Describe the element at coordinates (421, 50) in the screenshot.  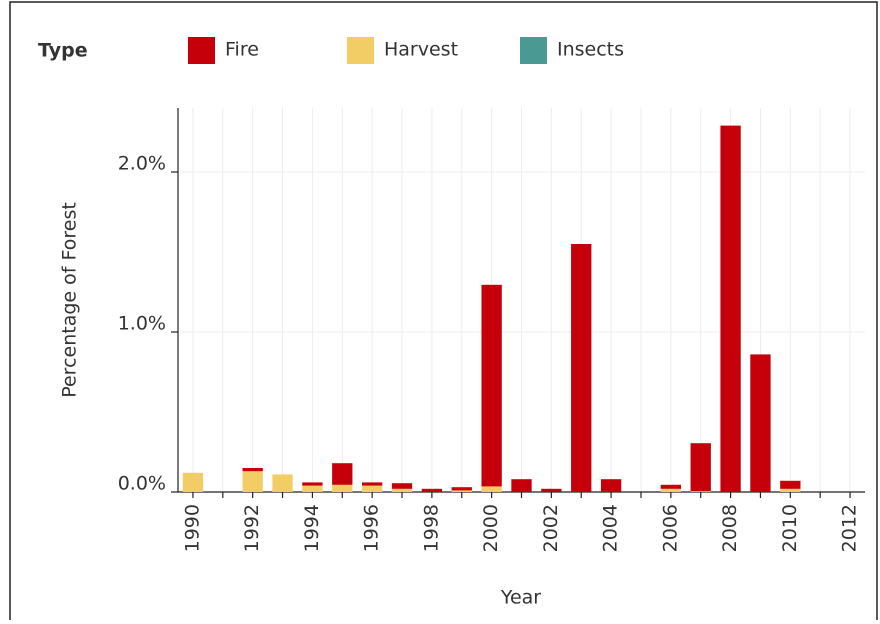
I see `legend-label: Harvest` at that location.